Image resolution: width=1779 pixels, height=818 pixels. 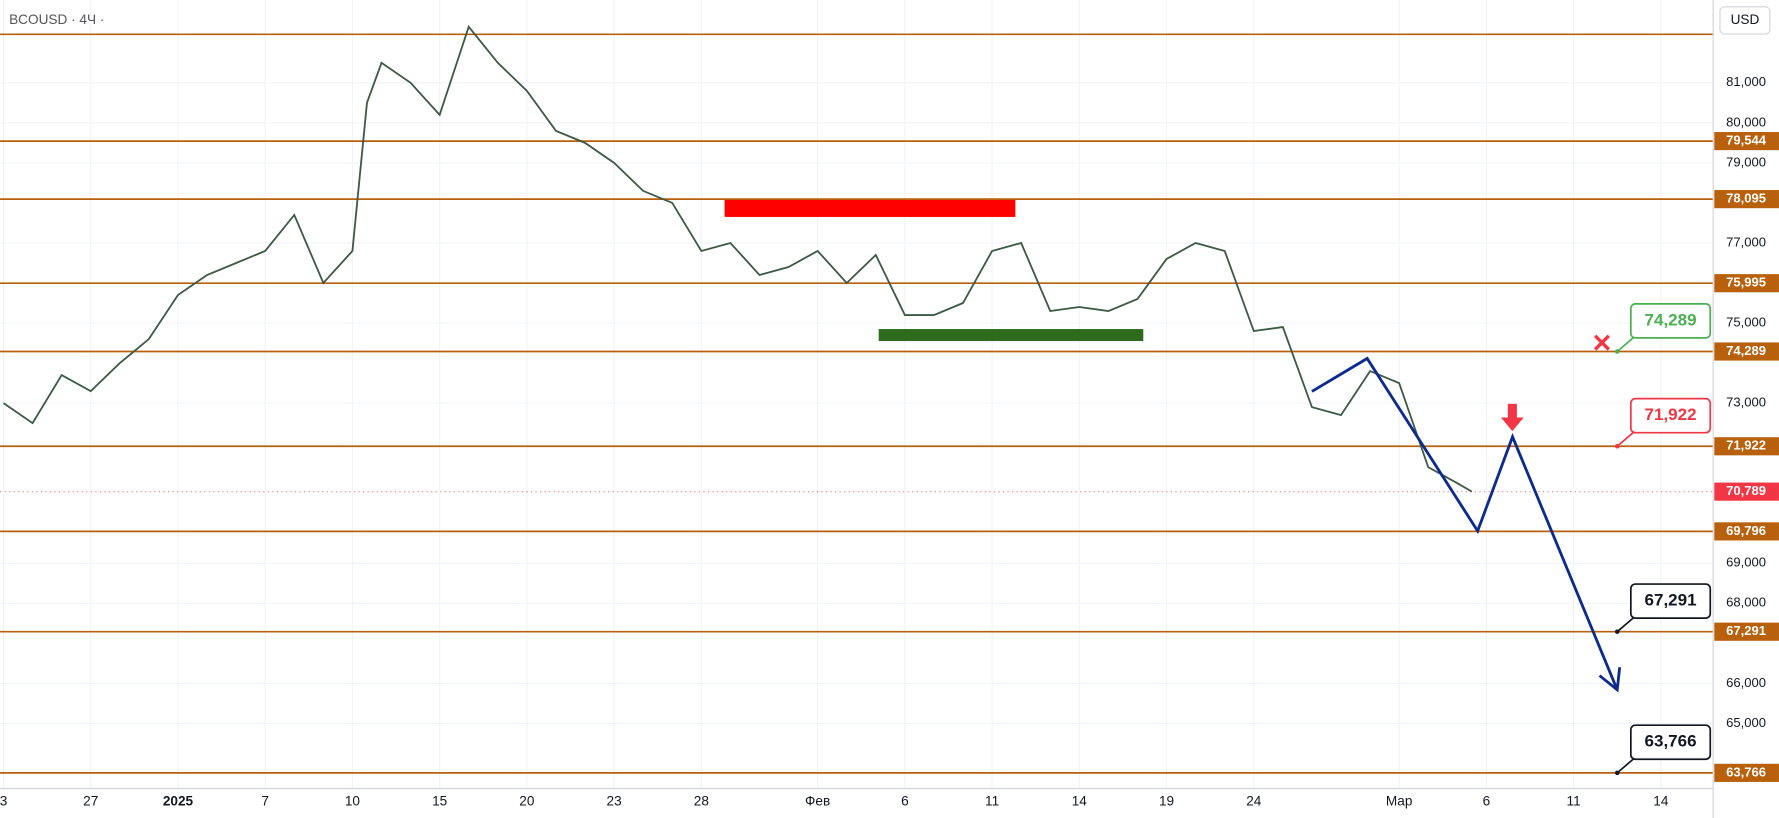 I want to click on callout-label: 67,291, so click(x=1671, y=600).